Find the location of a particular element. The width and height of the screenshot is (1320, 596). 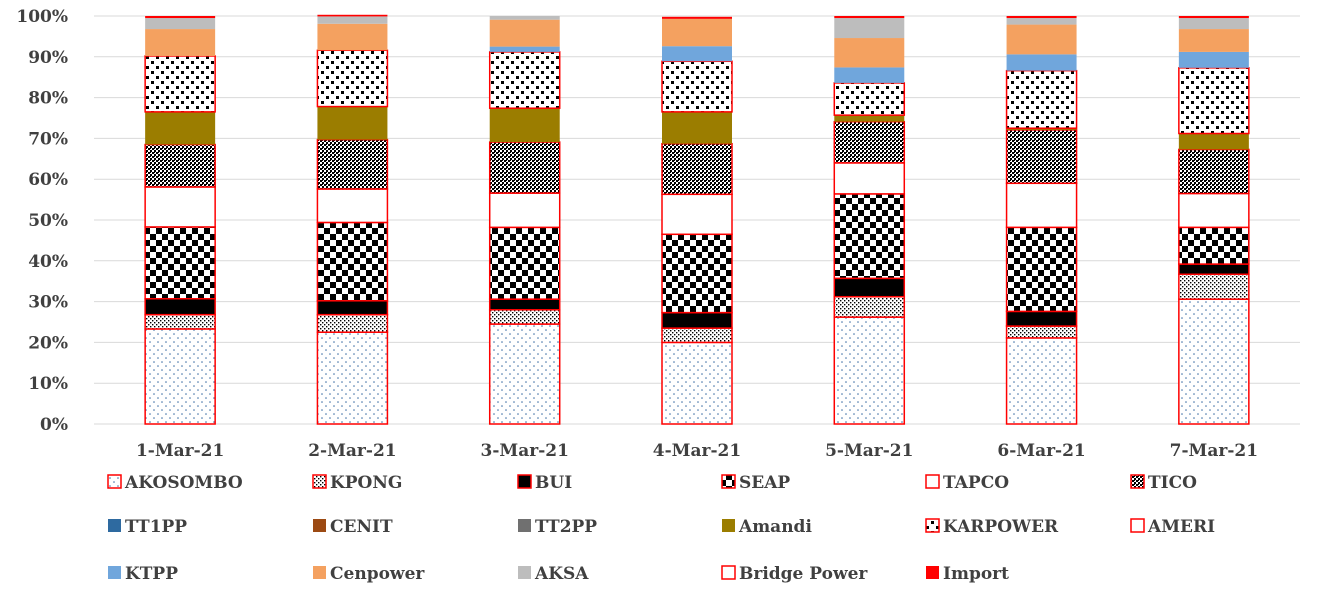

legend-label: Bridge Power is located at coordinates (803, 574).